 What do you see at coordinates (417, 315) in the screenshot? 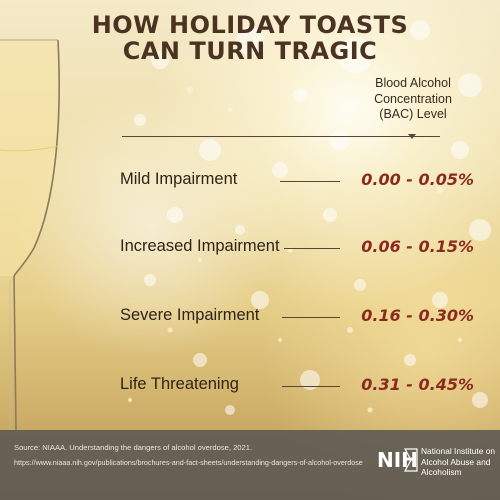
I see `row-range: 0.16 - 0.30%` at bounding box center [417, 315].